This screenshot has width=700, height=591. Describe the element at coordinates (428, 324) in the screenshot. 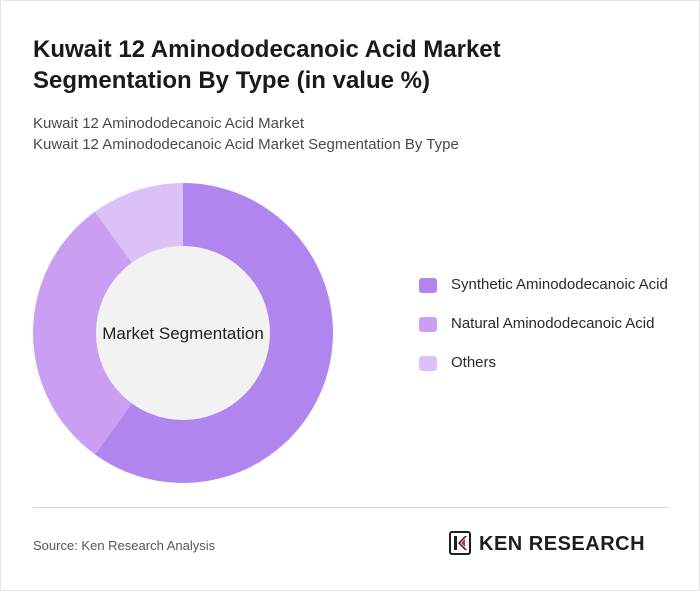

I see `legend-swatch-natural` at that location.